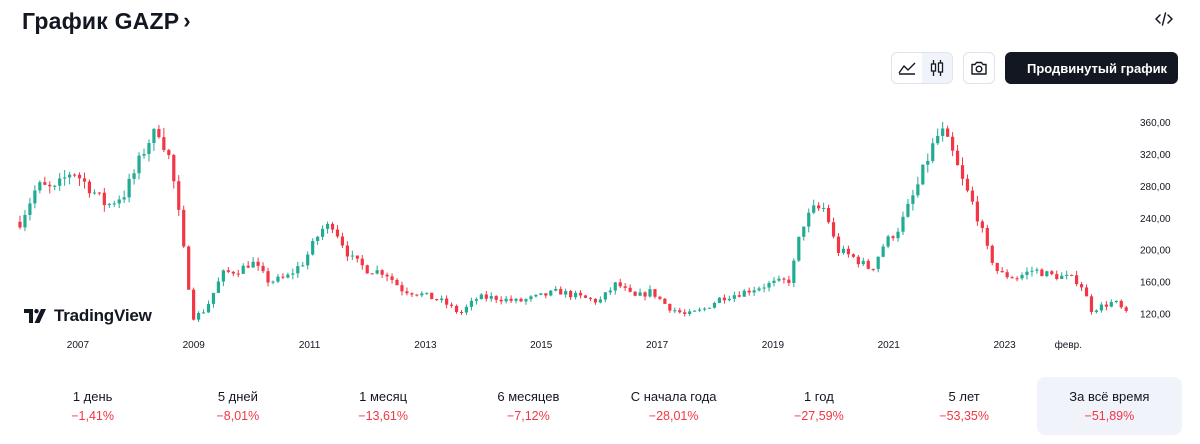  I want to click on x-tick-label: 2009, so click(194, 345).